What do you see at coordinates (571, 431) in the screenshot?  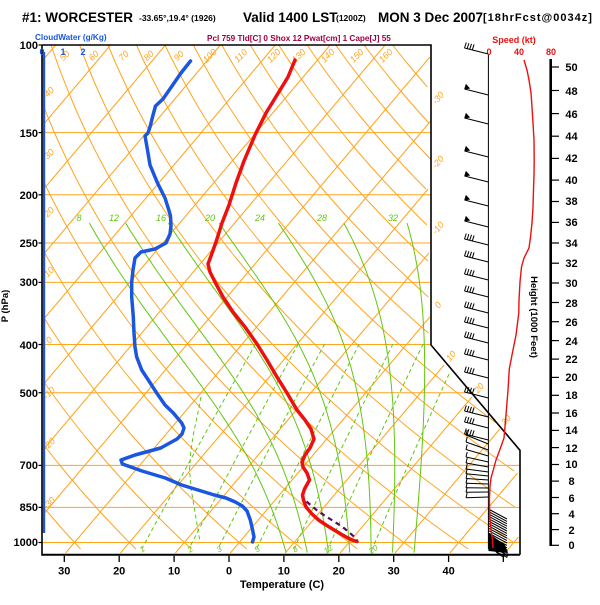 I see `svg-text: 14` at bounding box center [571, 431].